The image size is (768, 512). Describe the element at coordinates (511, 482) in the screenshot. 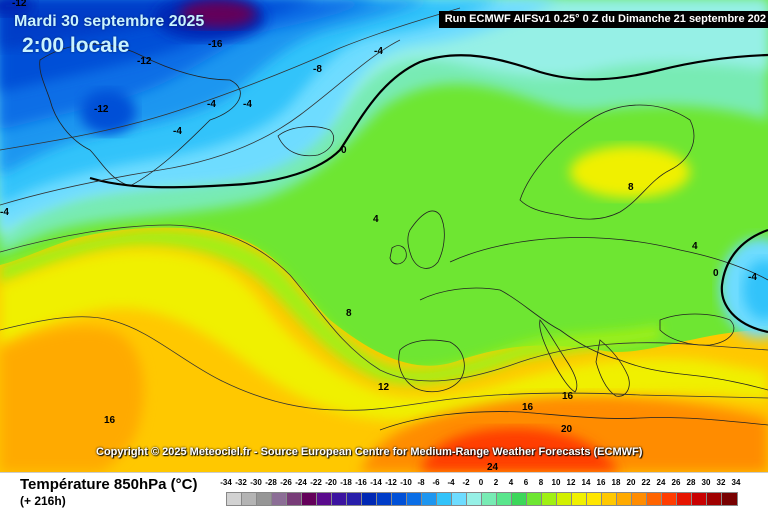

I see `legend-tick: 4` at that location.